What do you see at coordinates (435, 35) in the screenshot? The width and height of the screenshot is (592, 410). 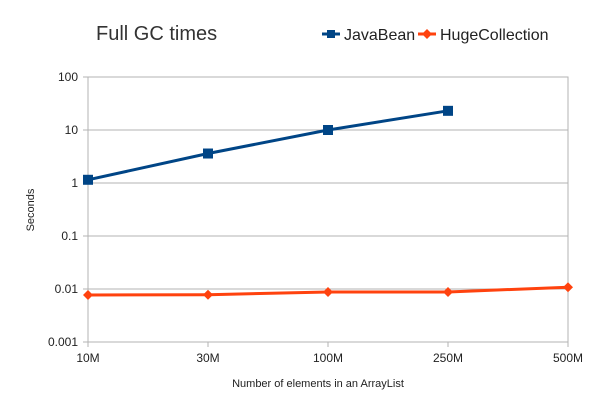 I see `legend: JavaBean HugeCollection` at bounding box center [435, 35].